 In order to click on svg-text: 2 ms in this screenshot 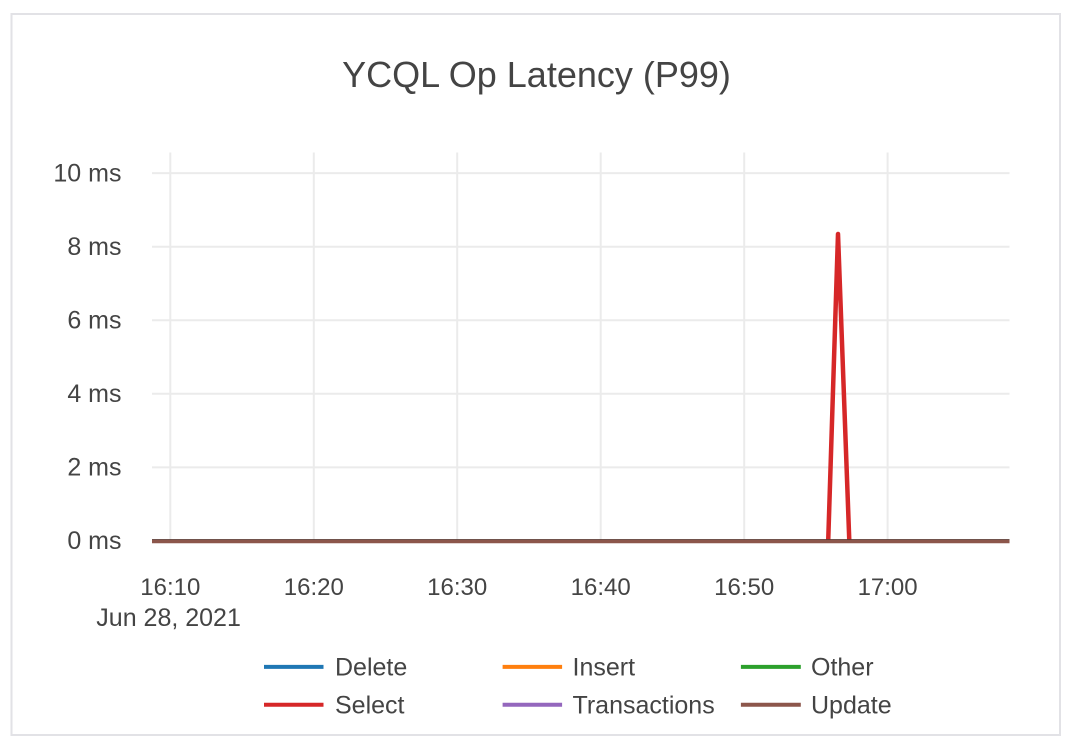, I will do `click(94, 468)`.